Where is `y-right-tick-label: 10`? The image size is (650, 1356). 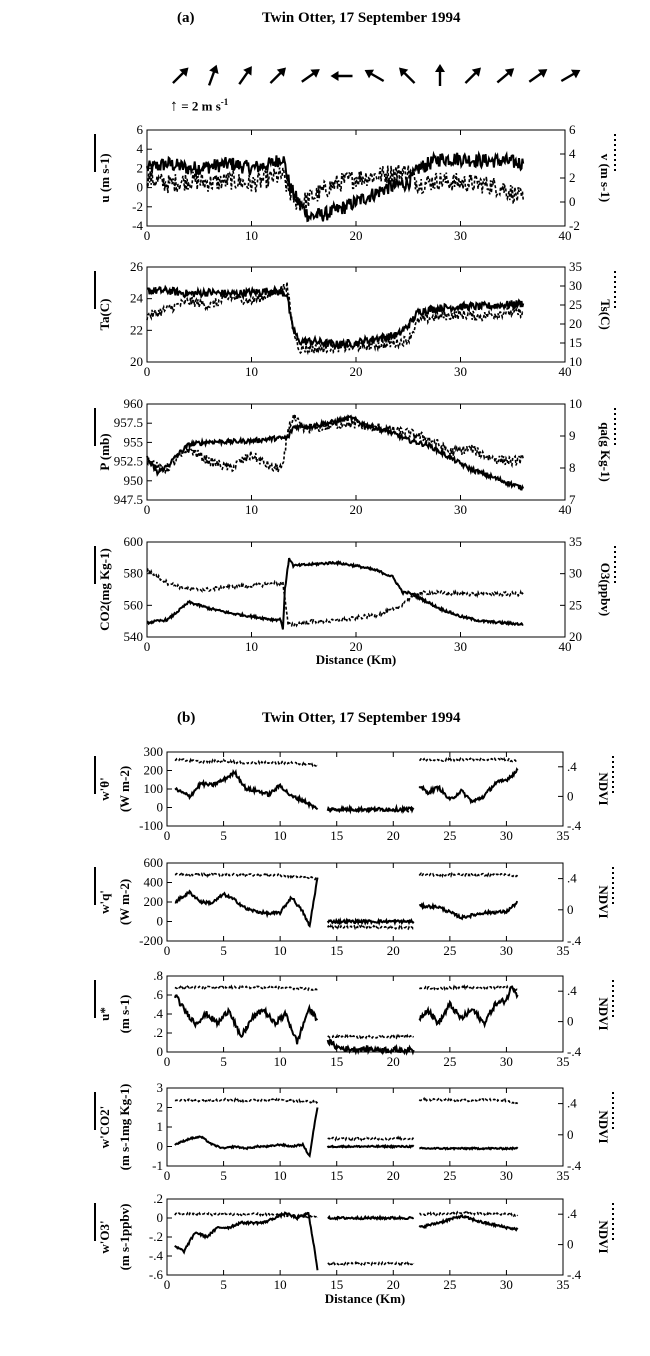 y-right-tick-label: 10 is located at coordinates (575, 403).